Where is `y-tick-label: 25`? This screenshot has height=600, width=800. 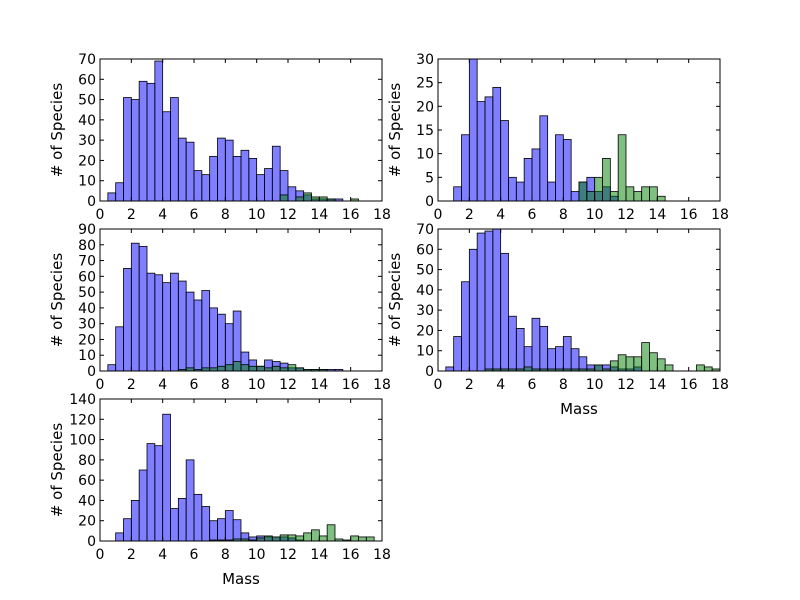
y-tick-label: 25 is located at coordinates (425, 84).